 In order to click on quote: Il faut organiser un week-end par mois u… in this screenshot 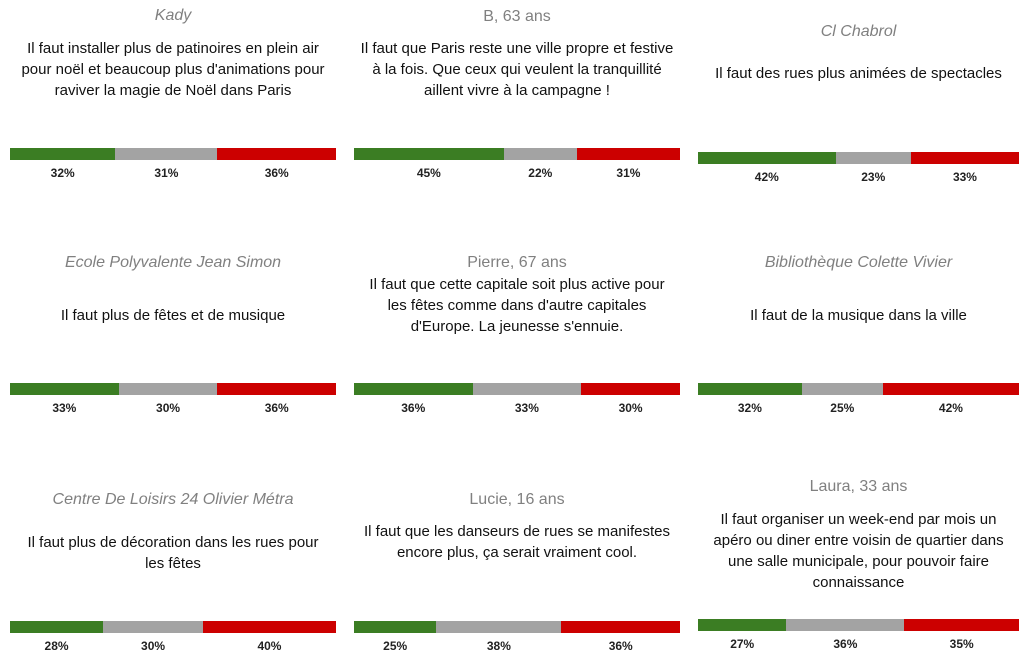, I will do `click(858, 551)`.